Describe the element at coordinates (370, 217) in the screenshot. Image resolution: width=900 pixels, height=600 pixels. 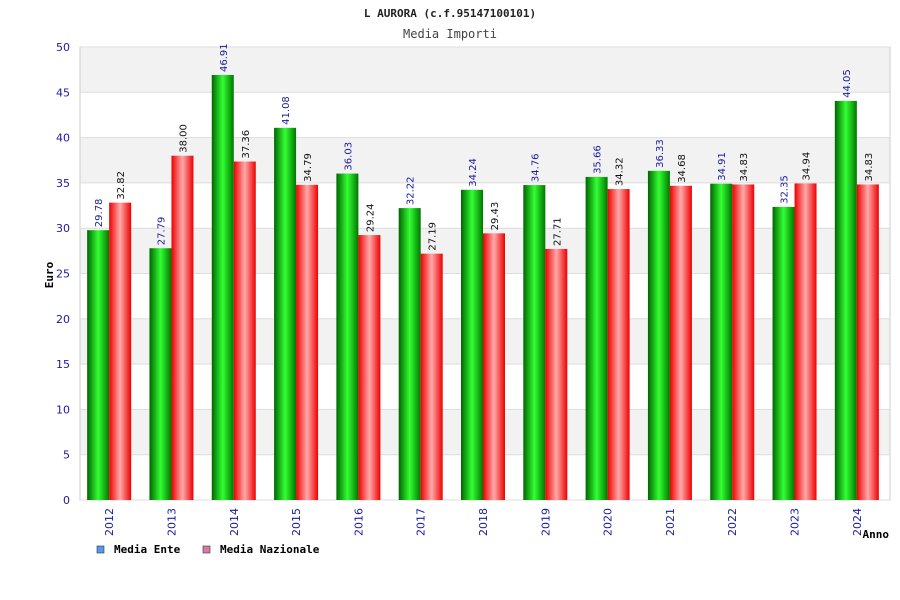
I see `data-label: 29.24` at that location.